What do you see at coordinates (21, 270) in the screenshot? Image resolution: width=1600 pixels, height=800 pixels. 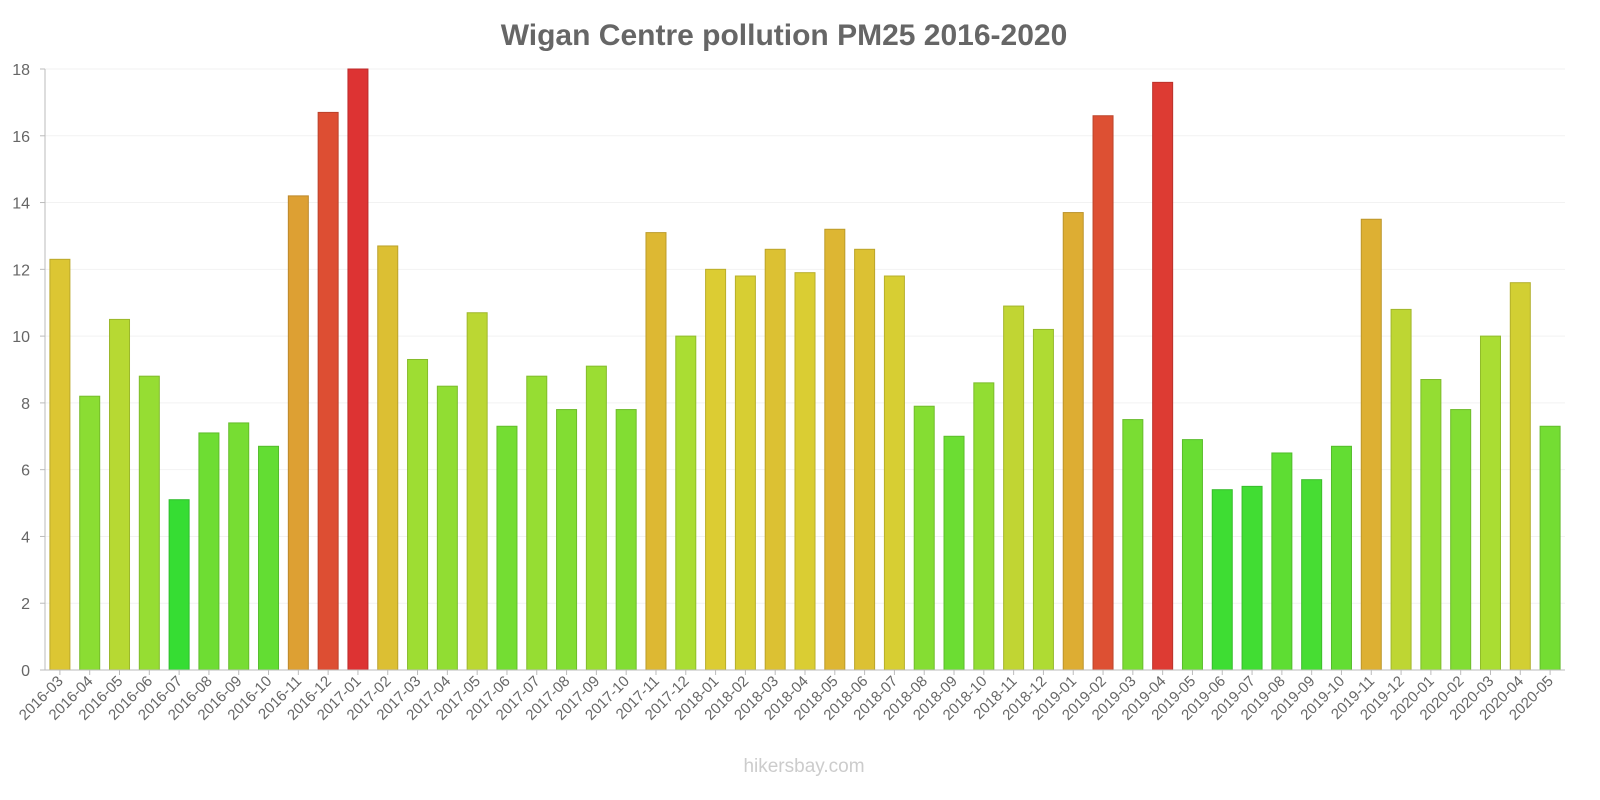 I see `y-tick-label: 12` at bounding box center [21, 270].